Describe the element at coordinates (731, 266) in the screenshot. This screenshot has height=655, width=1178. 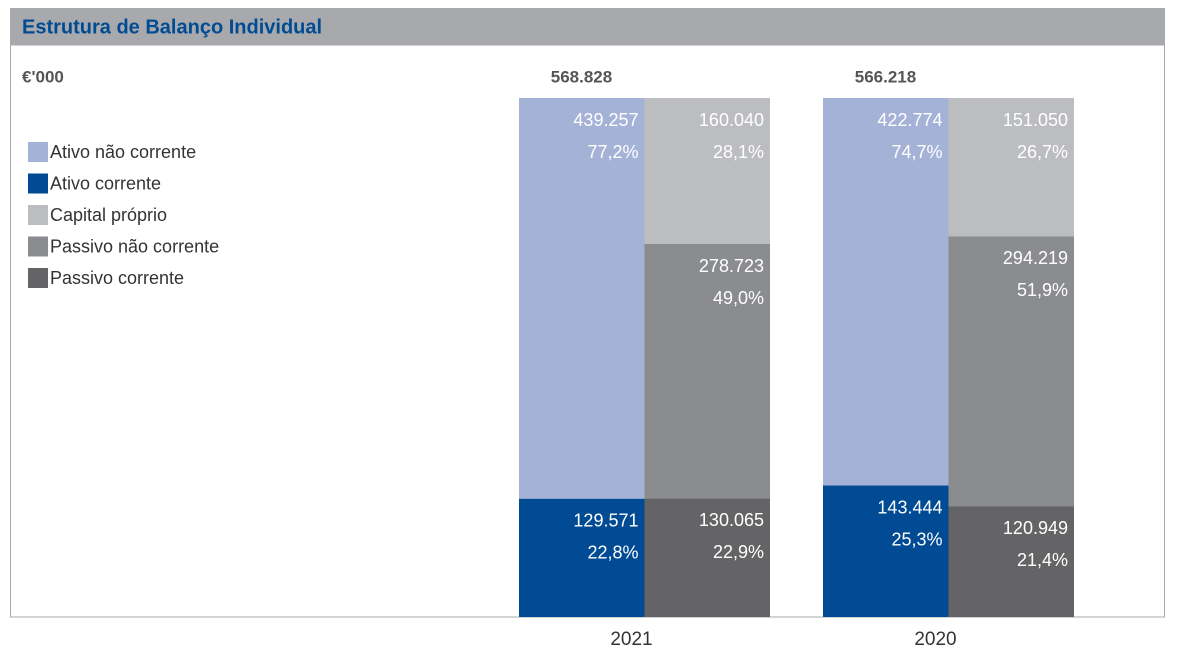
I see `value-label: 278.723` at that location.